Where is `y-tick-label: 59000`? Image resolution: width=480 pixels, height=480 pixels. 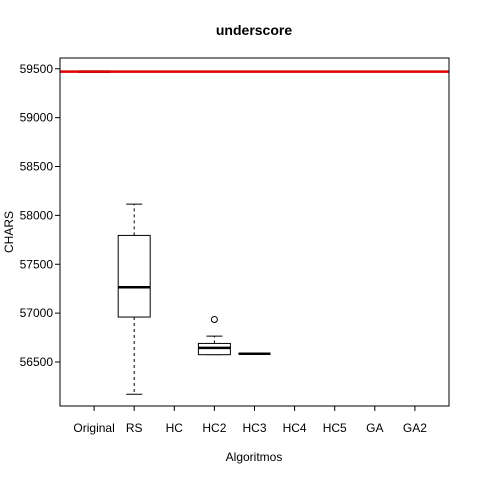 y-tick-label: 59000 is located at coordinates (37, 118).